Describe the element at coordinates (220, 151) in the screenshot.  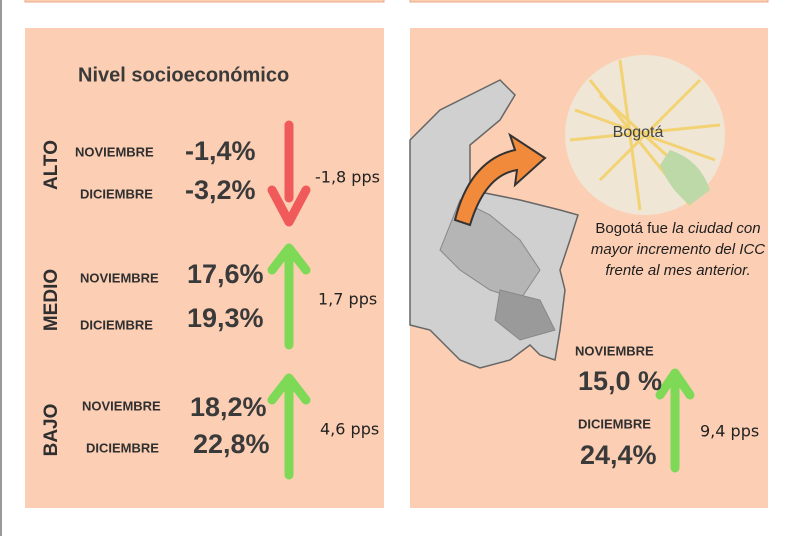
I see `value: -1,4%` at that location.